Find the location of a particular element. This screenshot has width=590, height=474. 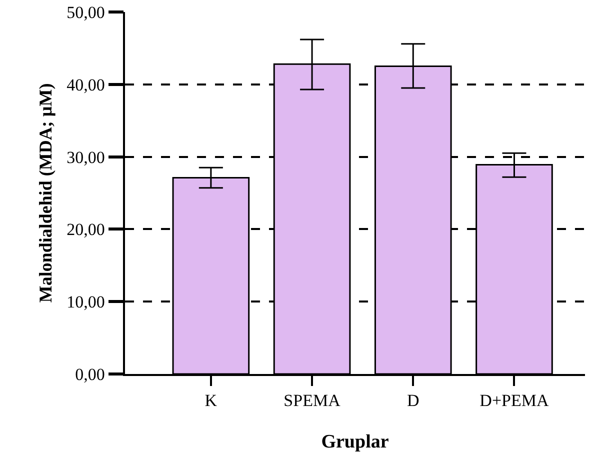

y-axis-title: Malondialdehid (MDA; µM) is located at coordinates (45, 193).